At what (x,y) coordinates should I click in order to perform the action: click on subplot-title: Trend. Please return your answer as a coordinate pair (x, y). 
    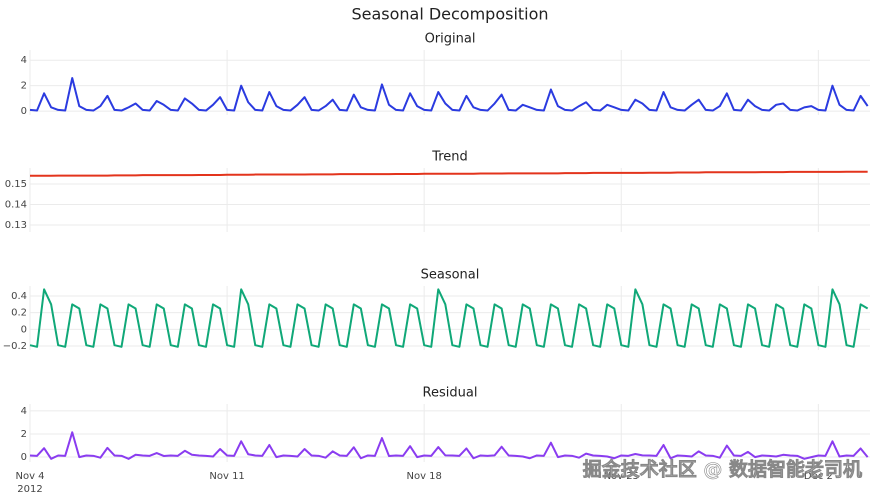
    Looking at the image, I should click on (449, 157).